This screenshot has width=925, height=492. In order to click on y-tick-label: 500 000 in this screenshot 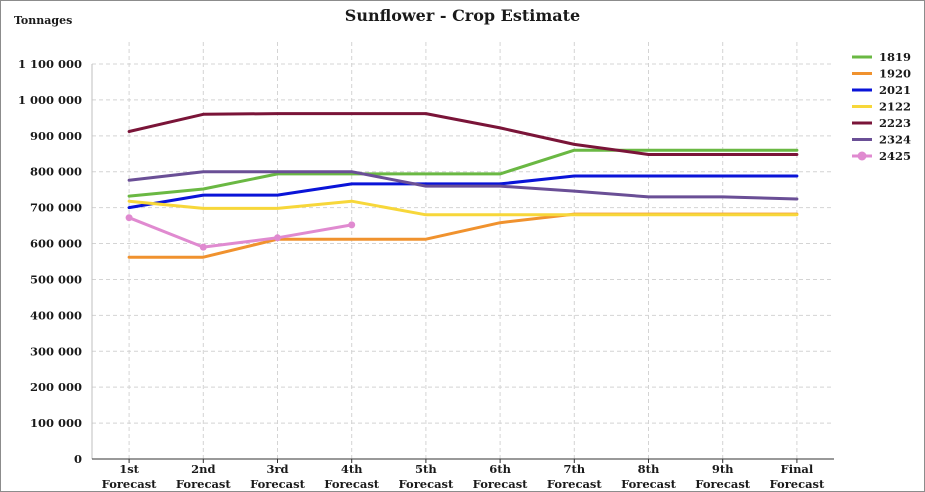, I will do `click(56, 279)`.